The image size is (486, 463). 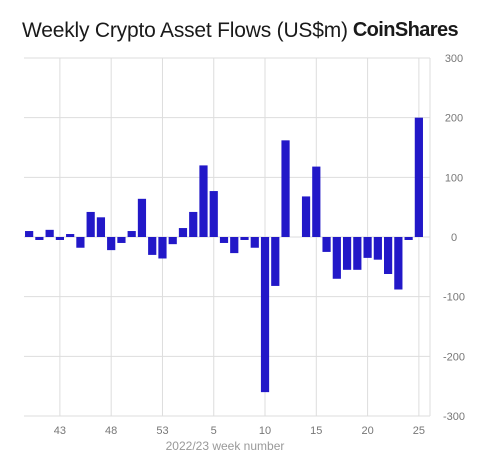 What do you see at coordinates (454, 357) in the screenshot?
I see `y-tick-label: -200` at bounding box center [454, 357].